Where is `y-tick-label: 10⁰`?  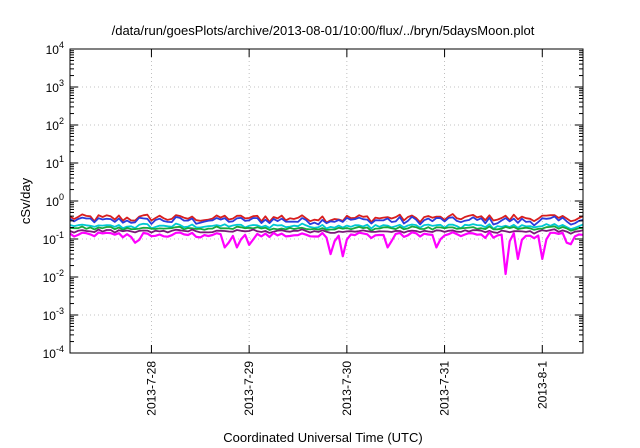
y-tick-label: 10⁰ is located at coordinates (55, 200).